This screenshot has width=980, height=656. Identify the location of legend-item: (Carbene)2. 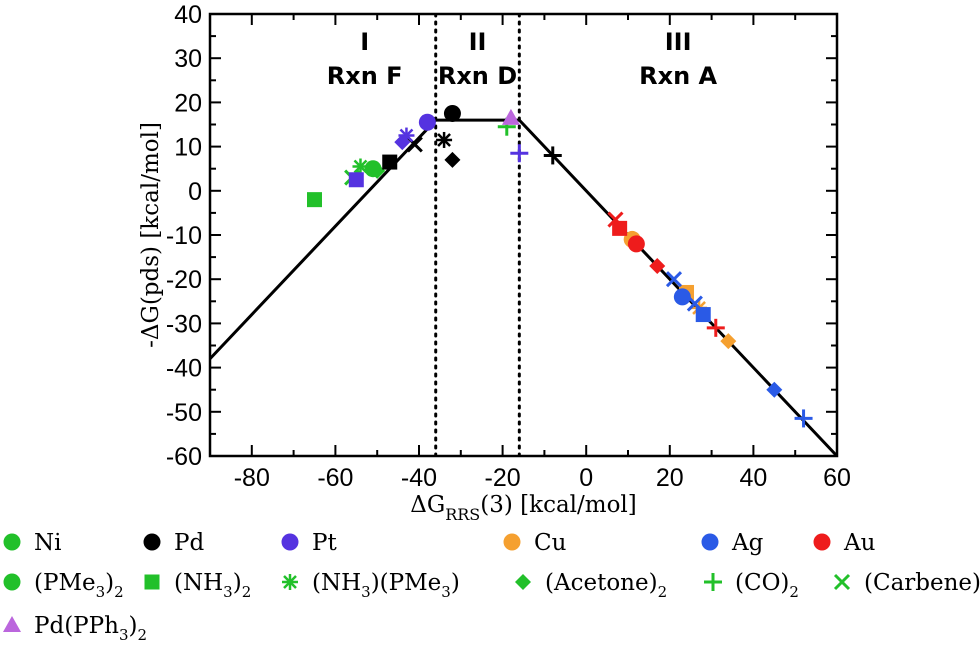
(906, 585).